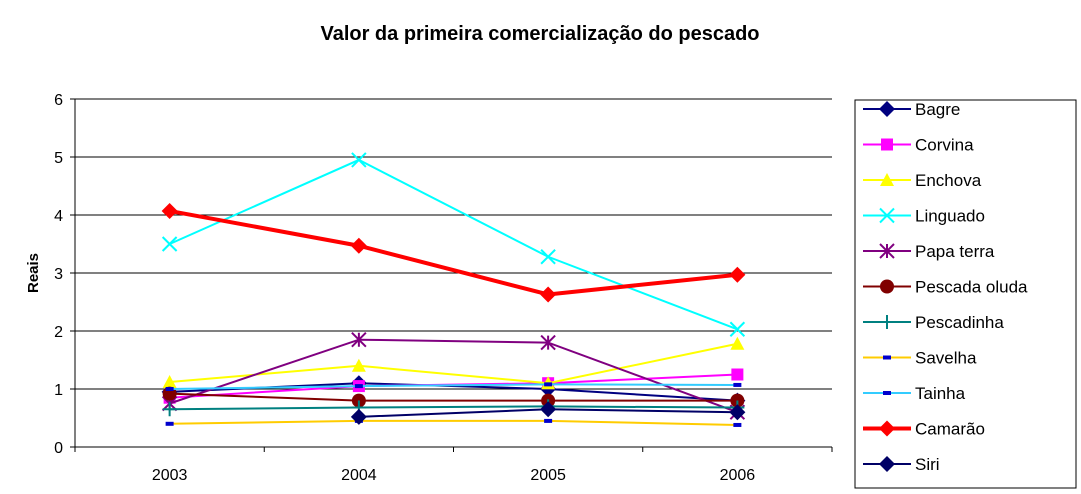  Describe the element at coordinates (927, 464) in the screenshot. I see `legend-label: Siri` at that location.